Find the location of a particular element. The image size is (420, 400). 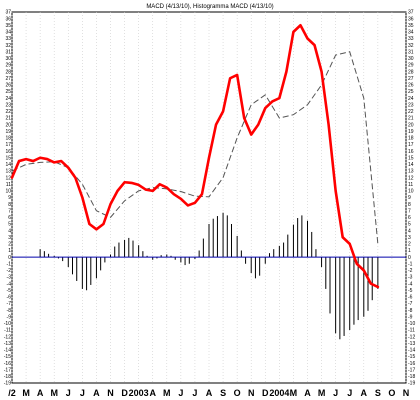

y-tick-label: -6 is located at coordinates (410, 298).